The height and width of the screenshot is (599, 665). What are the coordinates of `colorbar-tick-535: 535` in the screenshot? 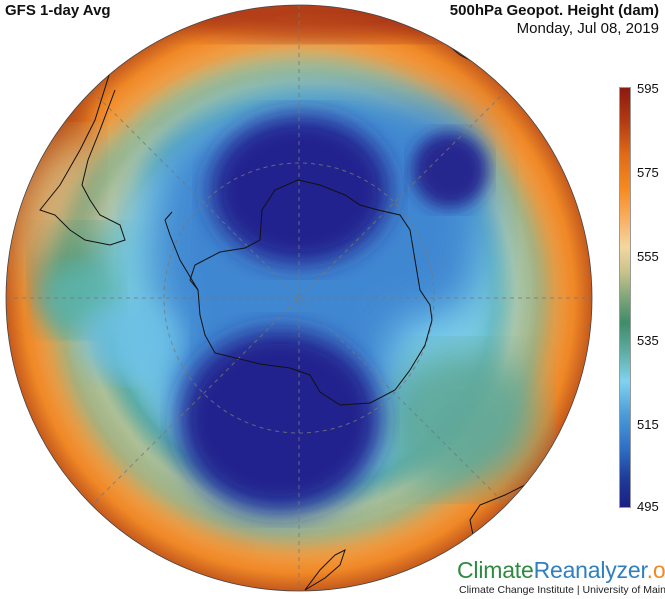 It's located at (648, 340).